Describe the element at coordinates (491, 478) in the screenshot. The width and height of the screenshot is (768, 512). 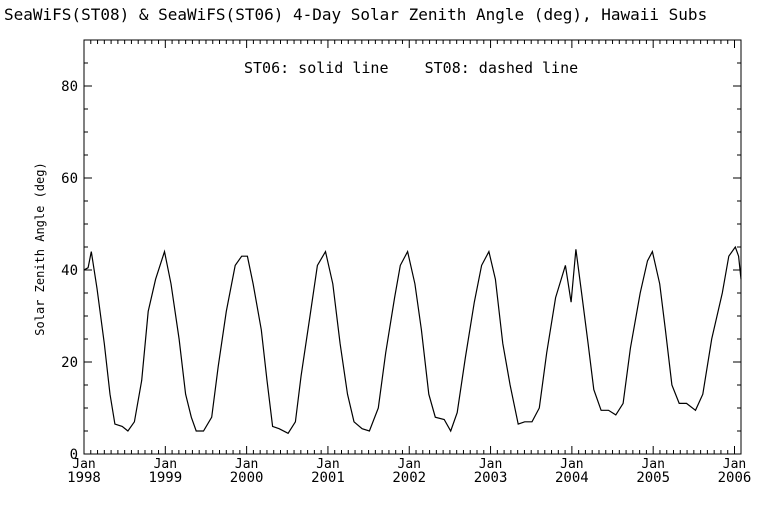
I see `x-tick-year: 2003` at that location.